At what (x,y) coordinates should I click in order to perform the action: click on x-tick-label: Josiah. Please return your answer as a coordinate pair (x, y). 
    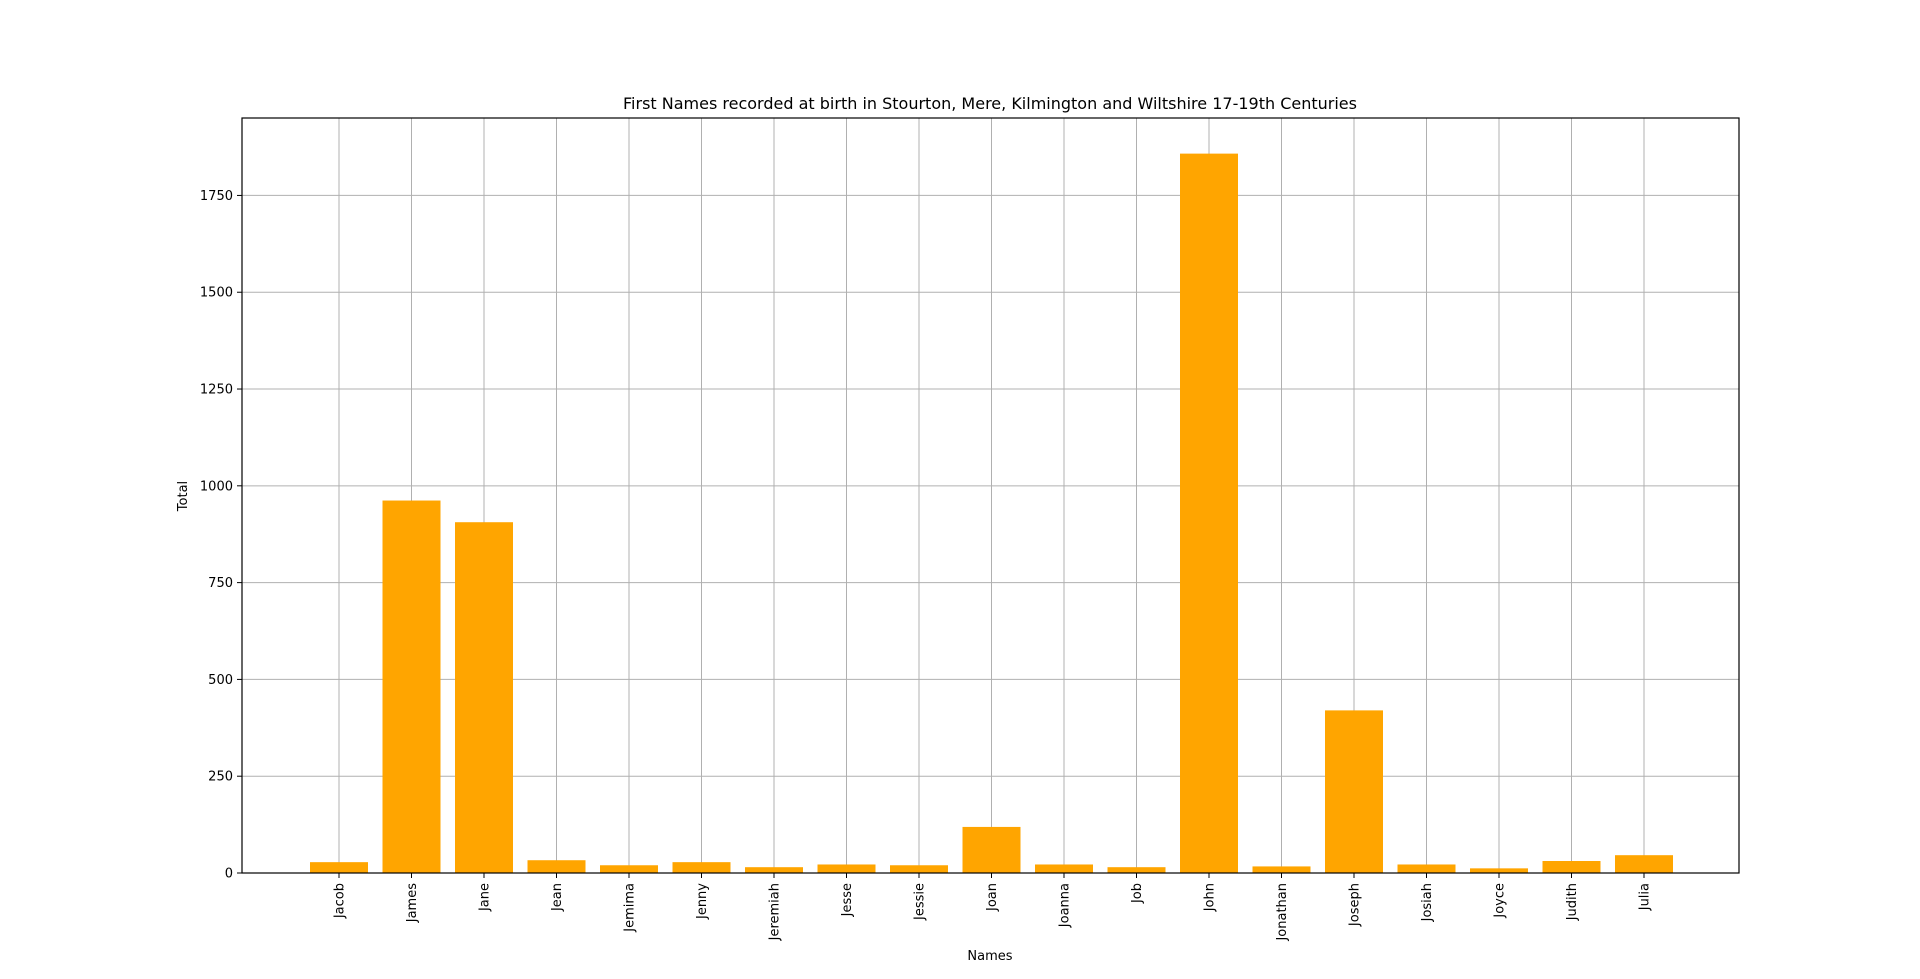
    Looking at the image, I should click on (1427, 902).